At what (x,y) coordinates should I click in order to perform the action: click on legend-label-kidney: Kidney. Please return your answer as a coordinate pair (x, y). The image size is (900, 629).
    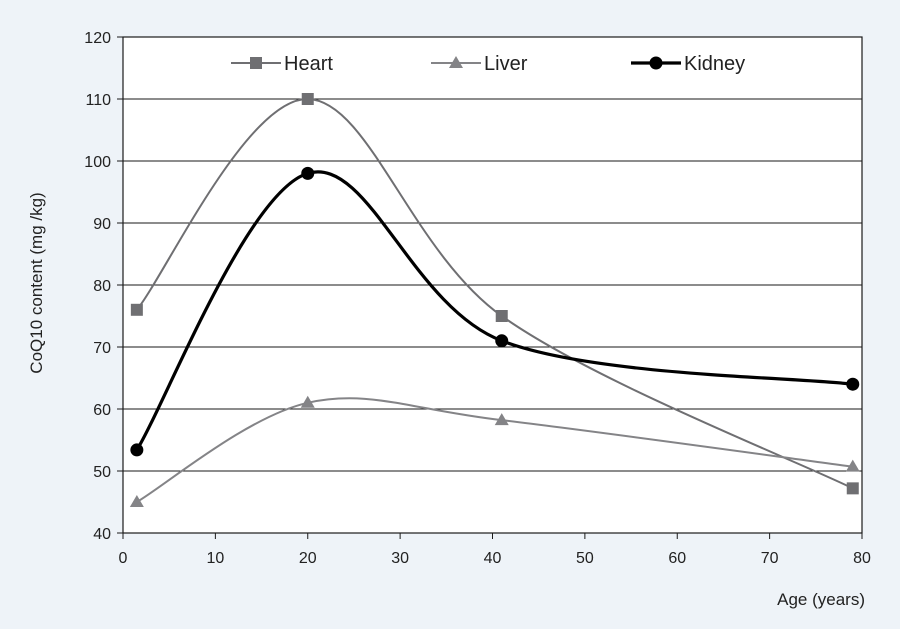
    Looking at the image, I should click on (714, 64).